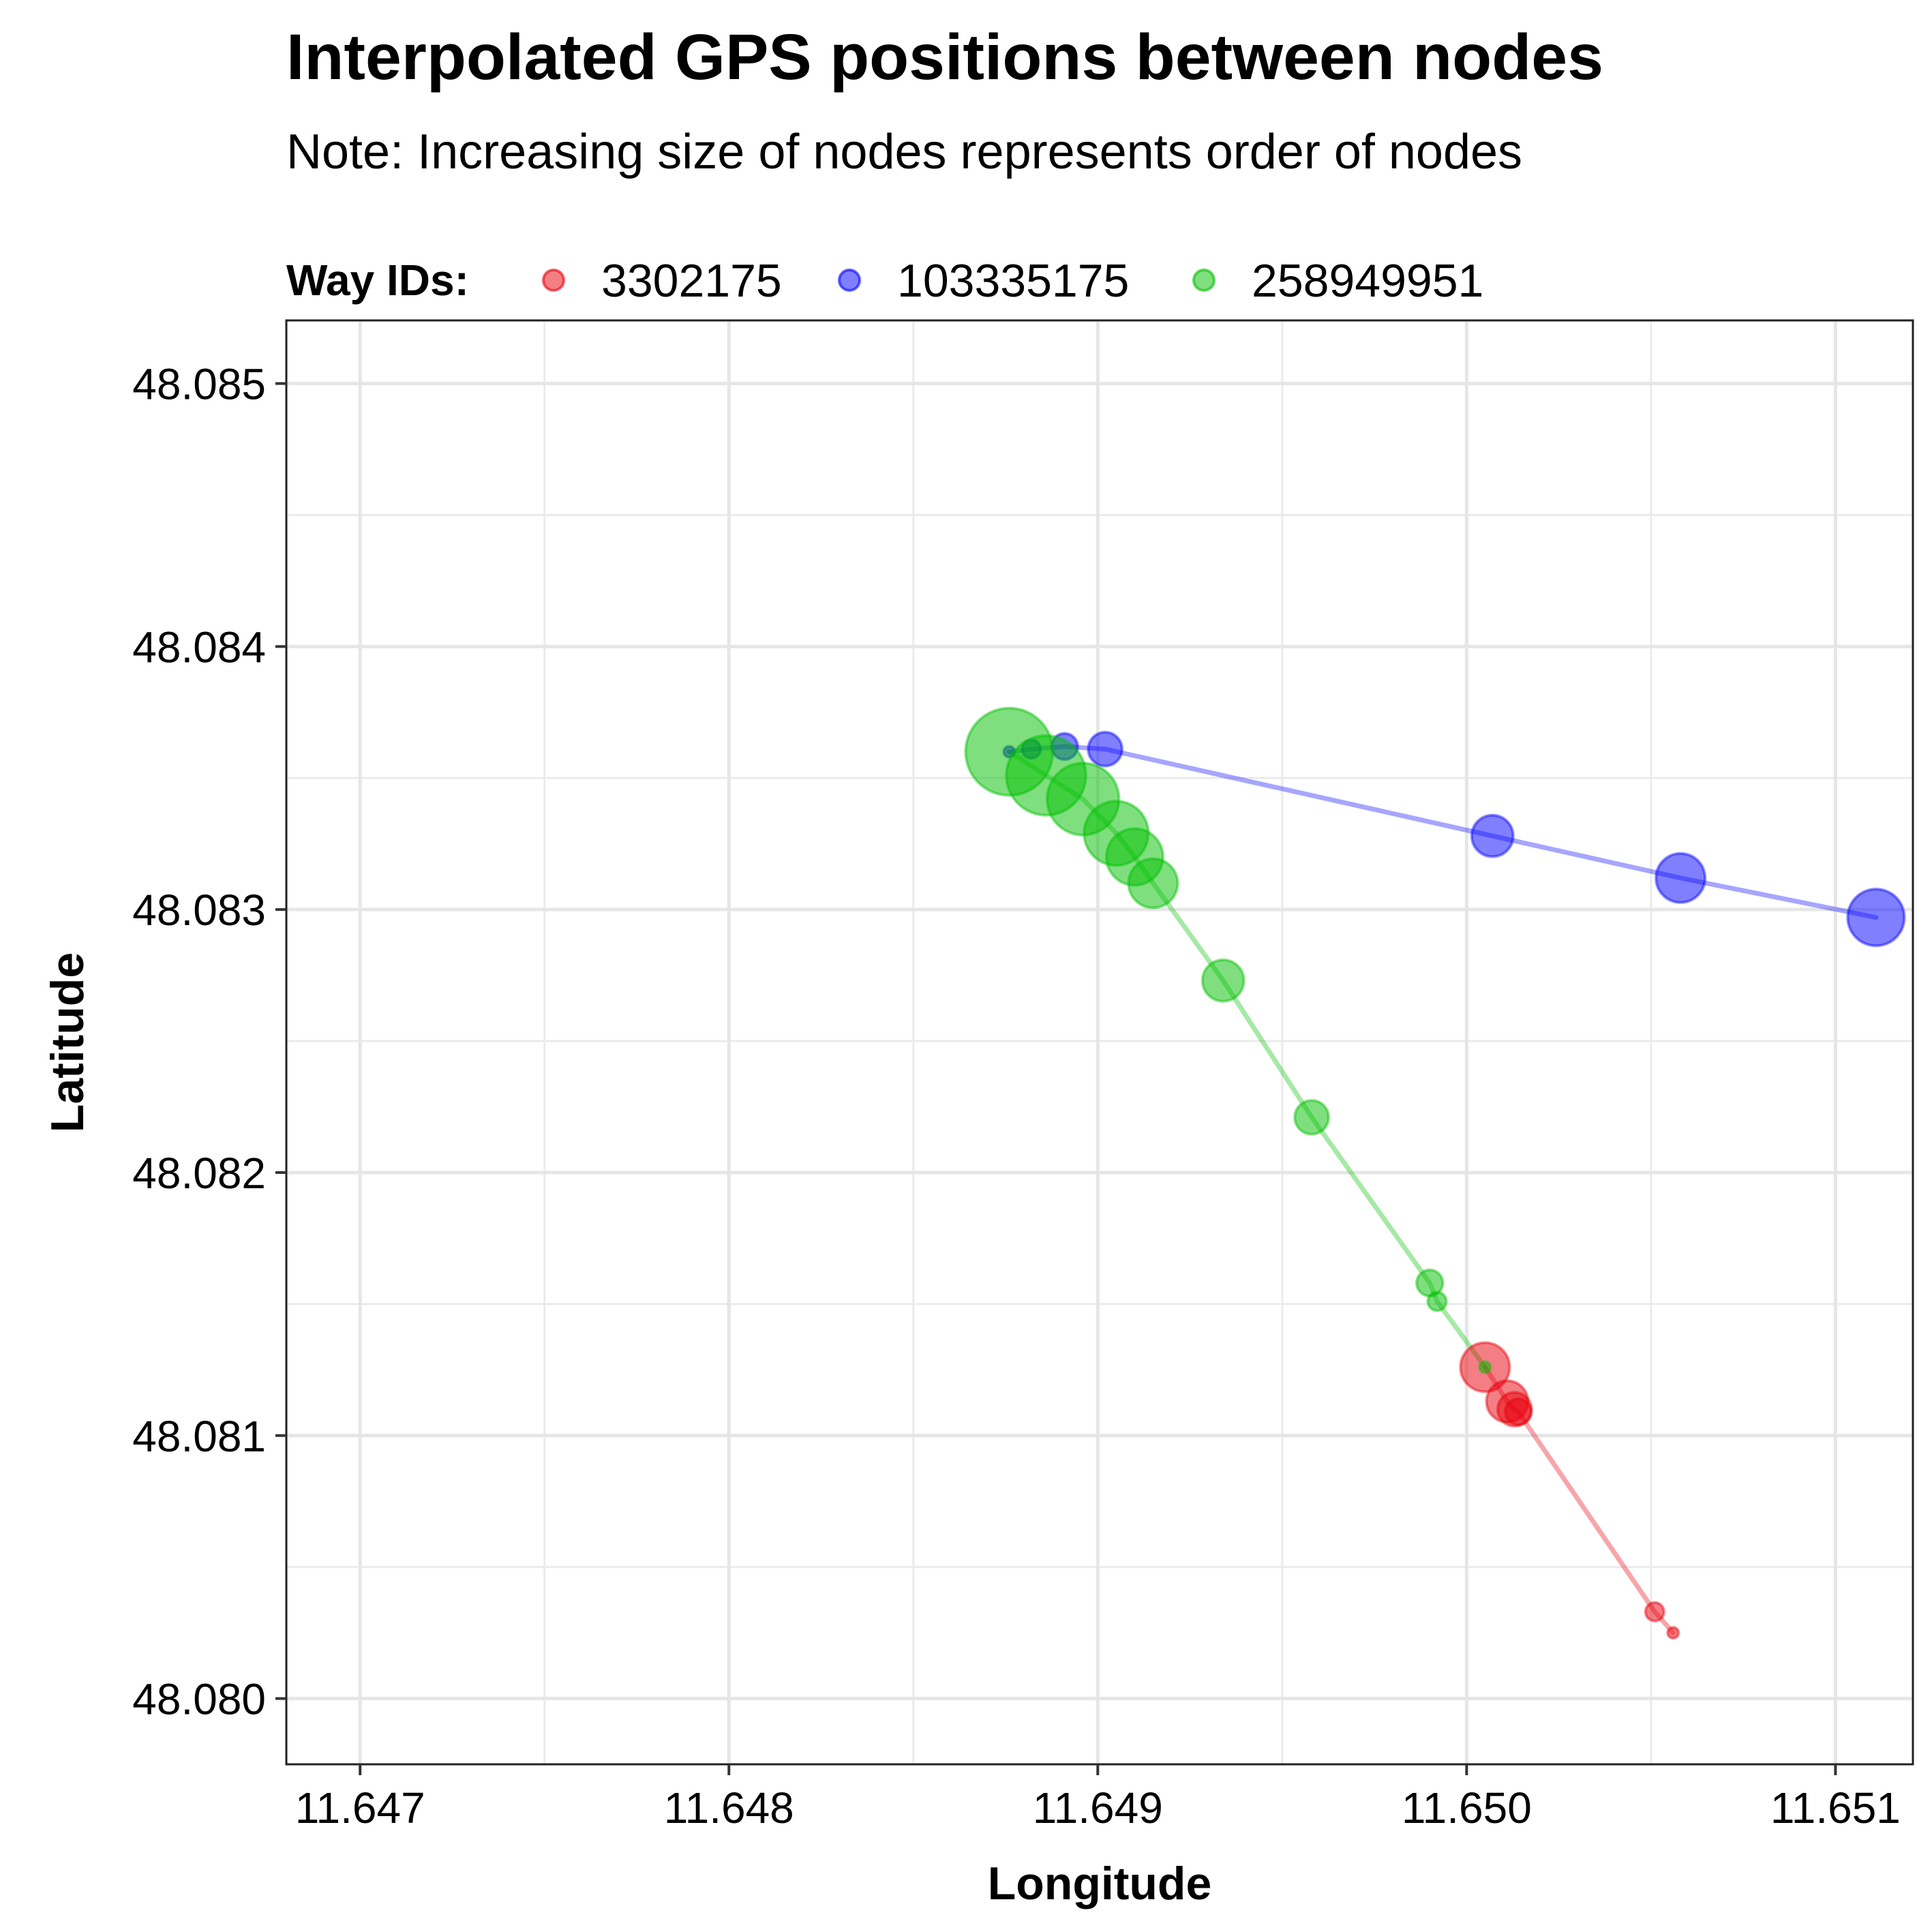 The height and width of the screenshot is (1932, 1932). Describe the element at coordinates (377, 280) in the screenshot. I see `legend-title: Way IDs:` at that location.